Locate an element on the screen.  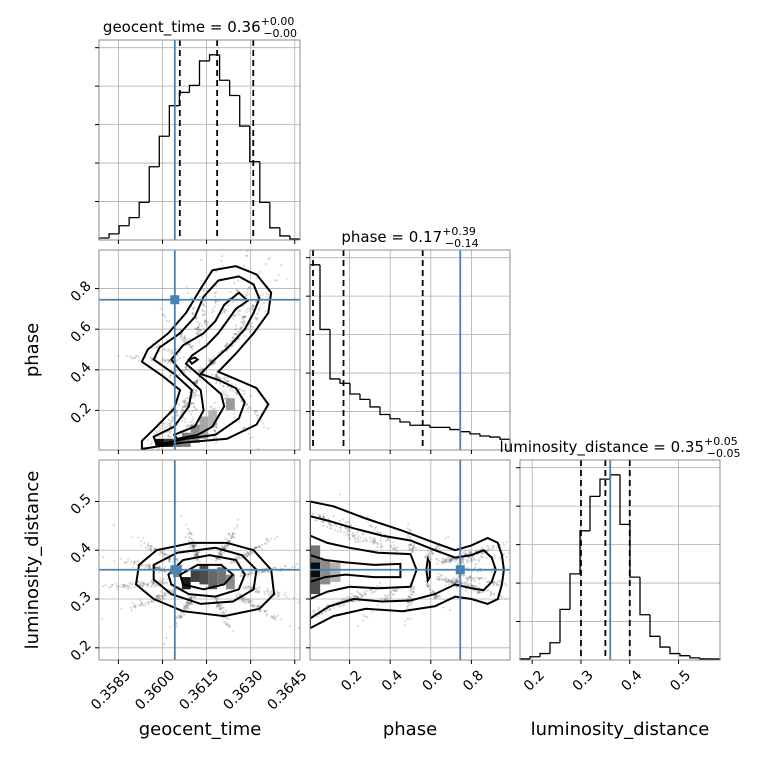
panel-phase-hist: phase = 0.17+0.39 −0.14 is located at coordinates (408, 339).